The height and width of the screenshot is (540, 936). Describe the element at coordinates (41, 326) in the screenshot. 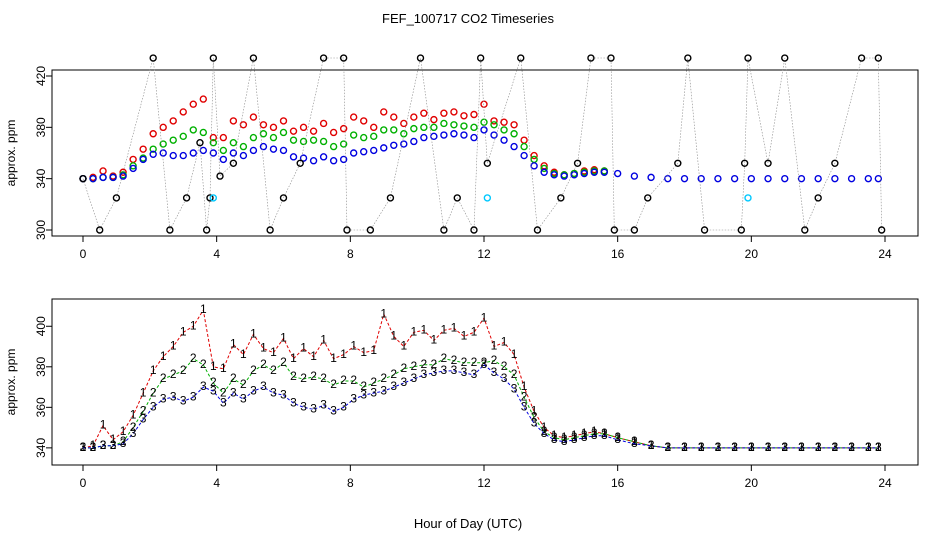

I see `y-tick-label: 400` at that location.